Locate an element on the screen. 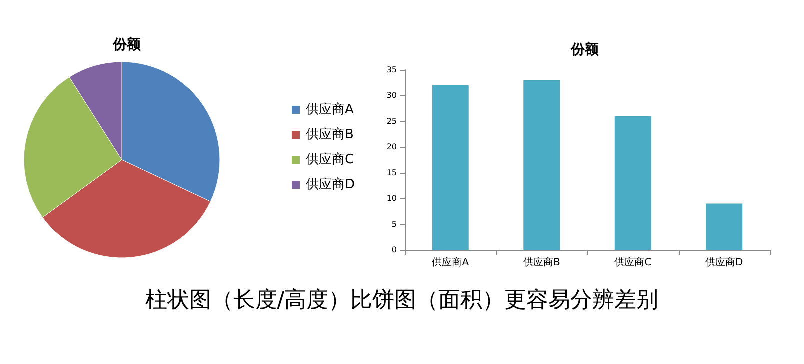  y-tick-label: 30 is located at coordinates (391, 95).